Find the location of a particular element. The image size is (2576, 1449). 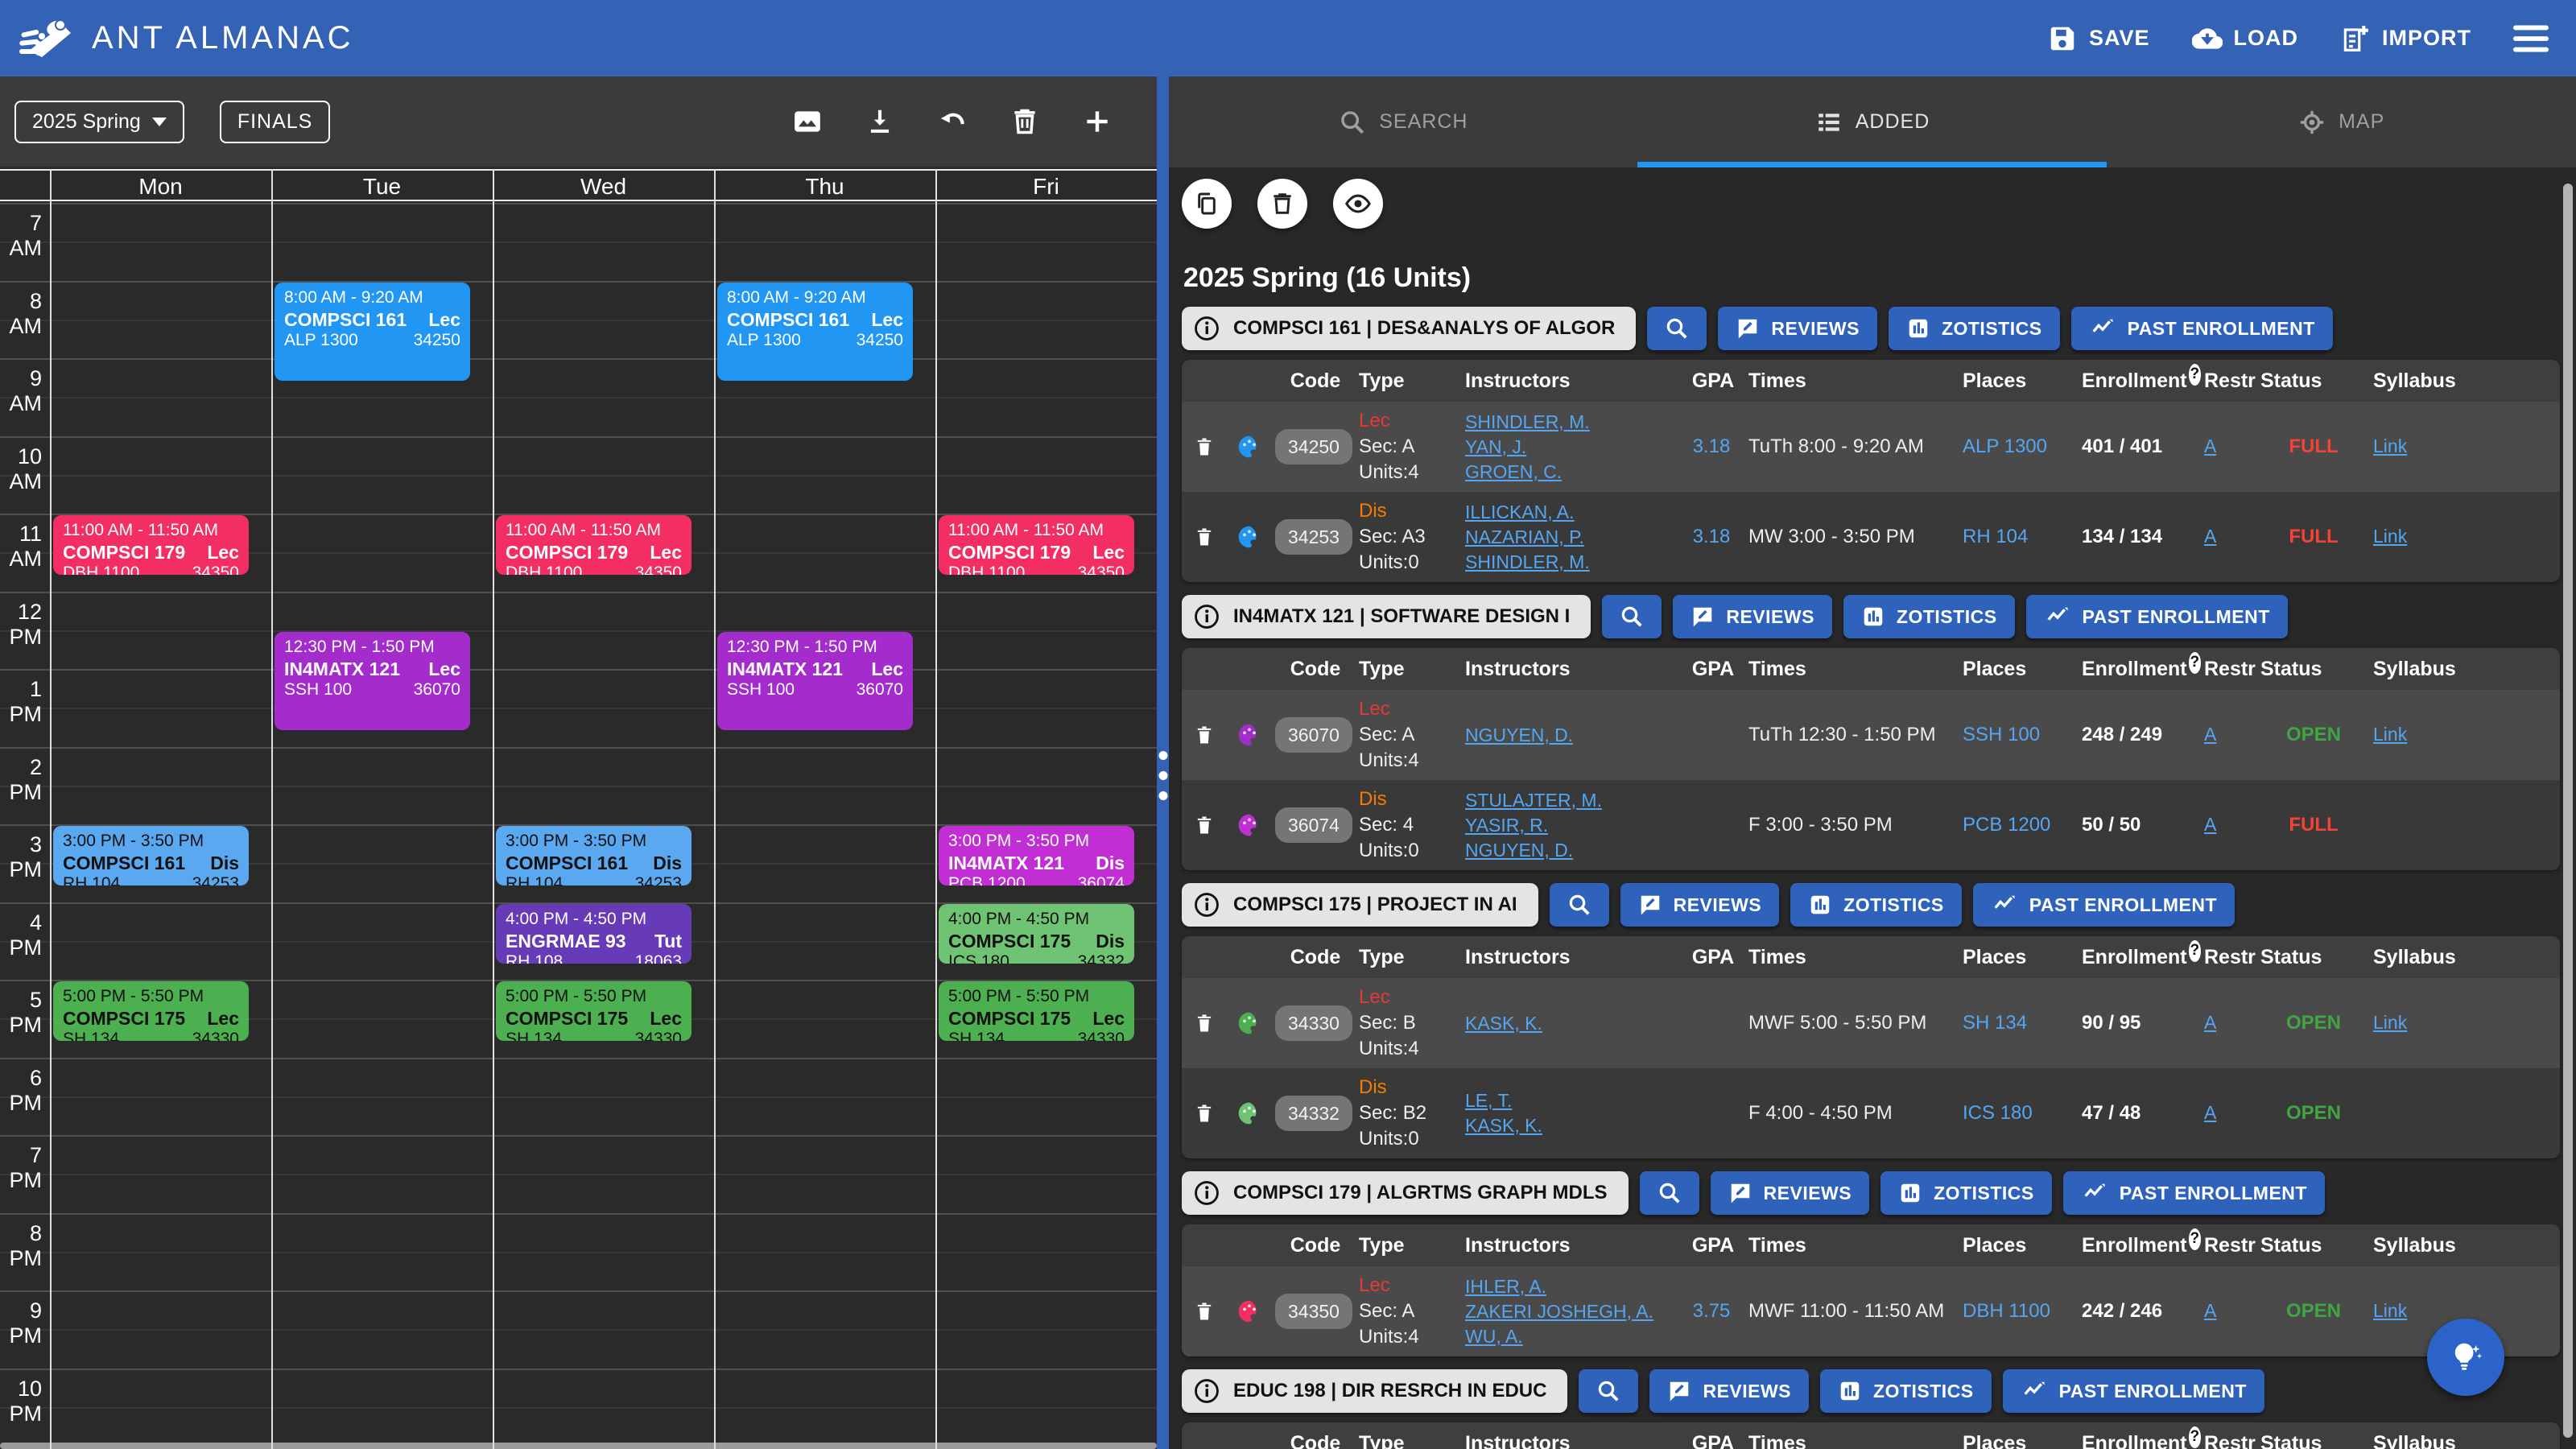

section-code-chip: 34330 is located at coordinates (1313, 1023).